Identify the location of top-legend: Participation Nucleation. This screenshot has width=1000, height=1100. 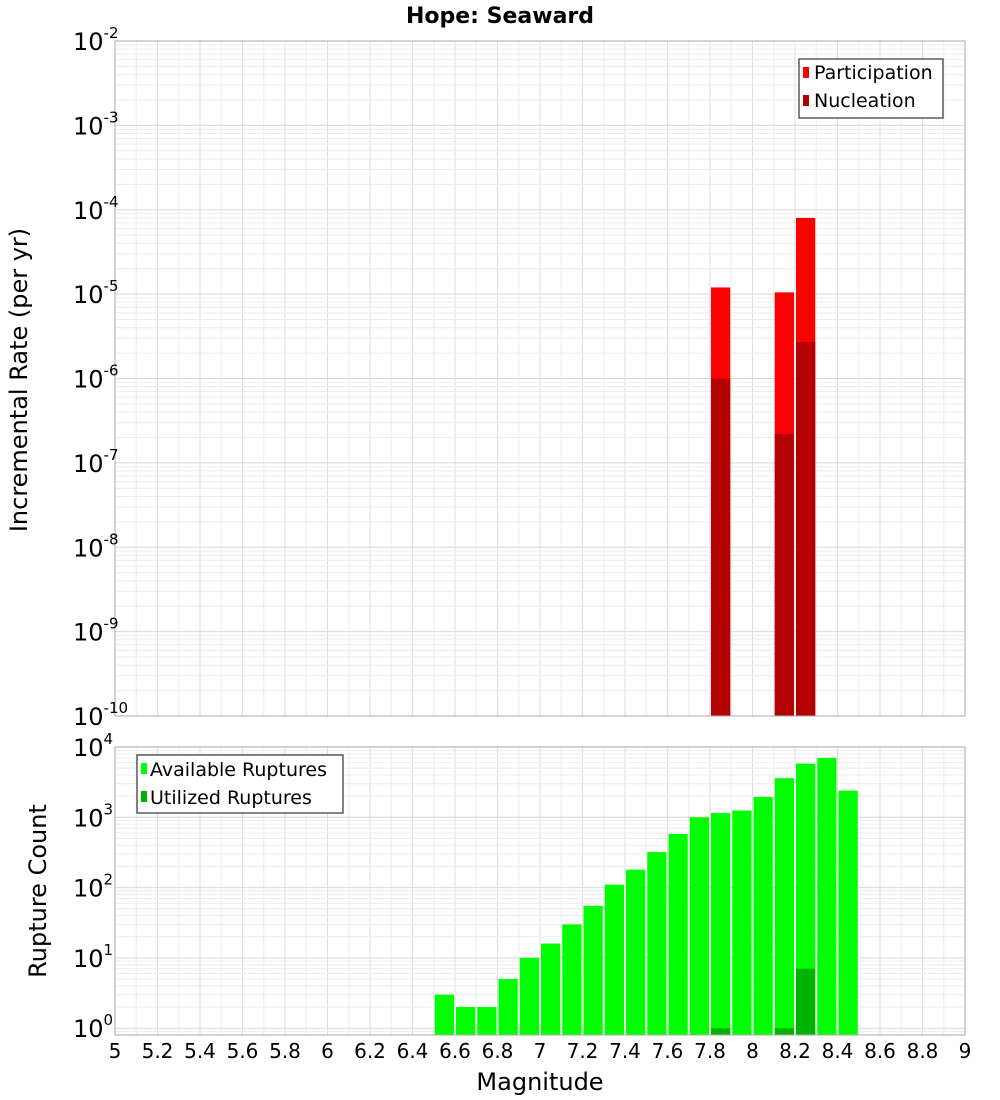
(871, 88).